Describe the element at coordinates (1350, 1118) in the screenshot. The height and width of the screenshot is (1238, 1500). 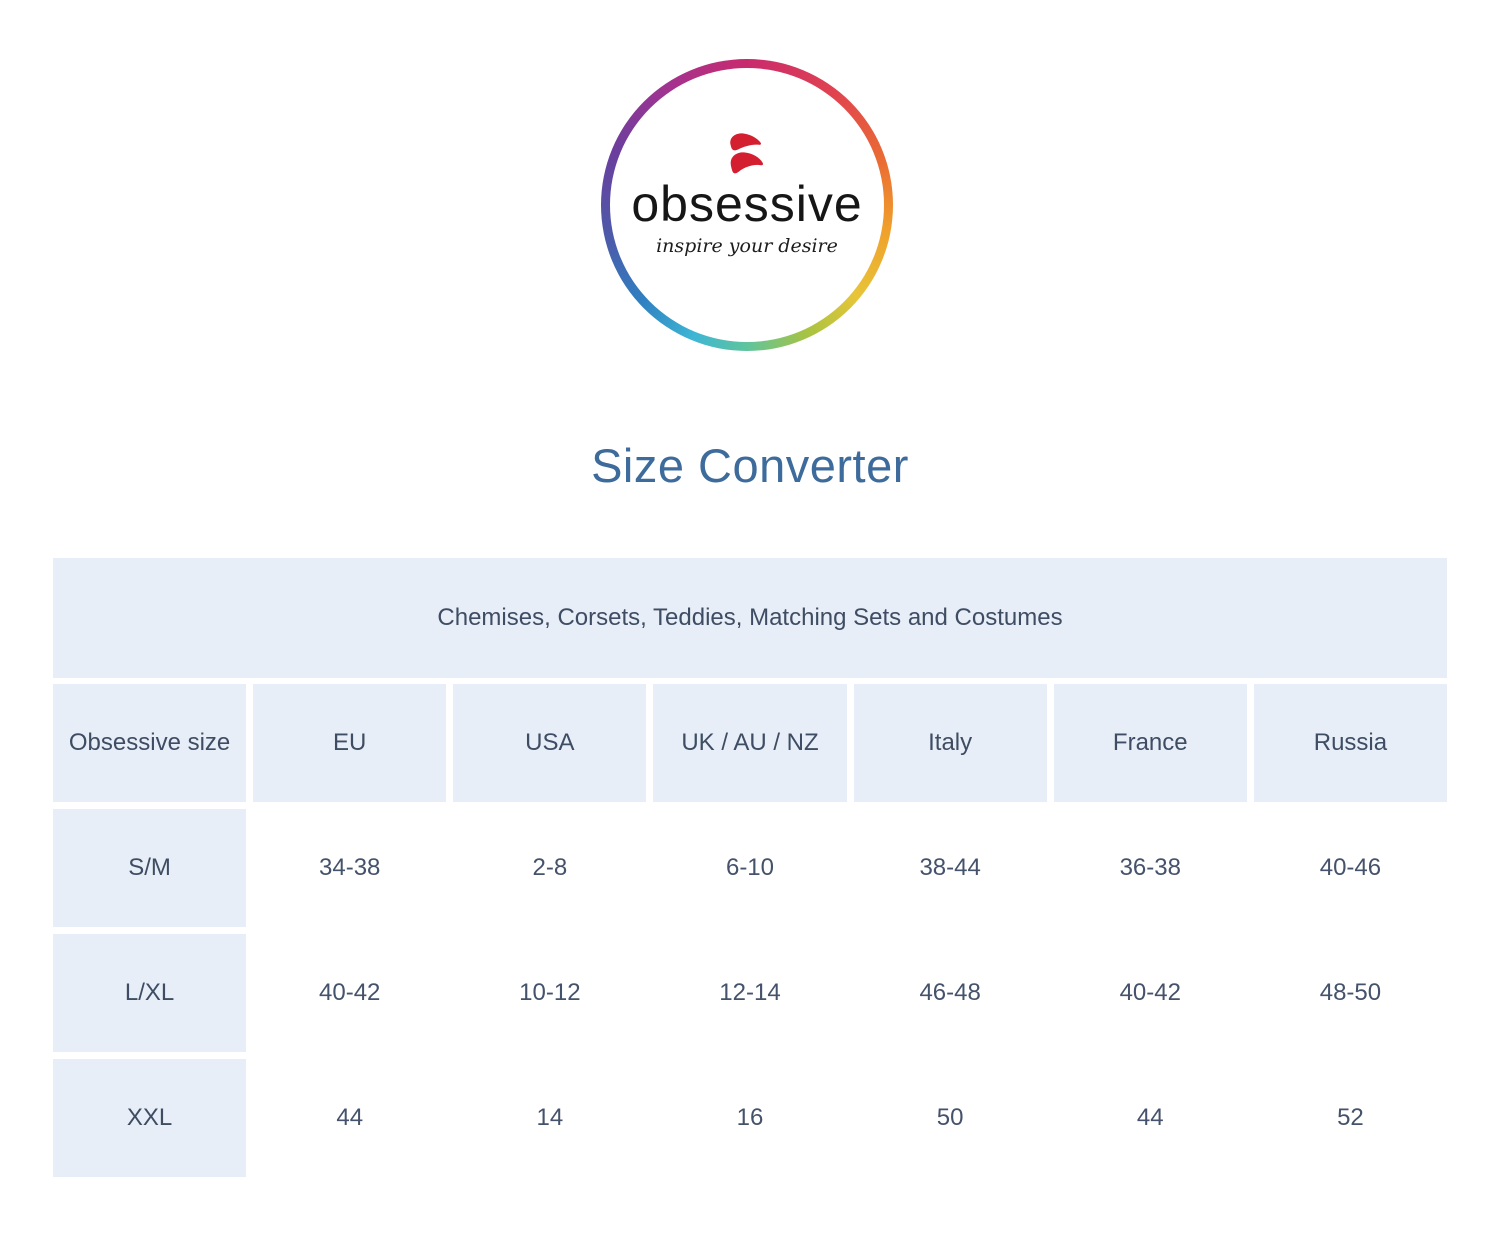
I see `table-cell: 52` at that location.